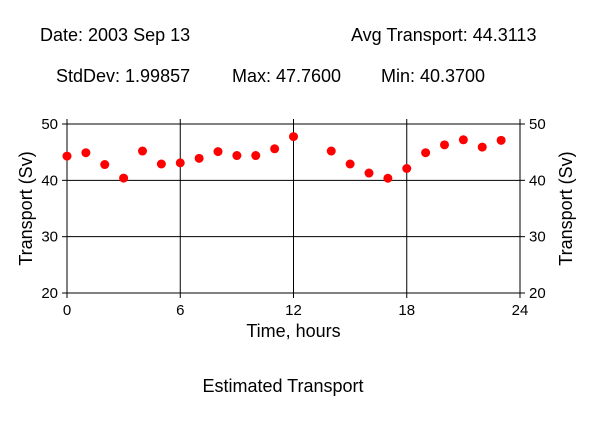 This screenshot has height=422, width=596. What do you see at coordinates (520, 310) in the screenshot?
I see `x-tick-label: 24` at bounding box center [520, 310].